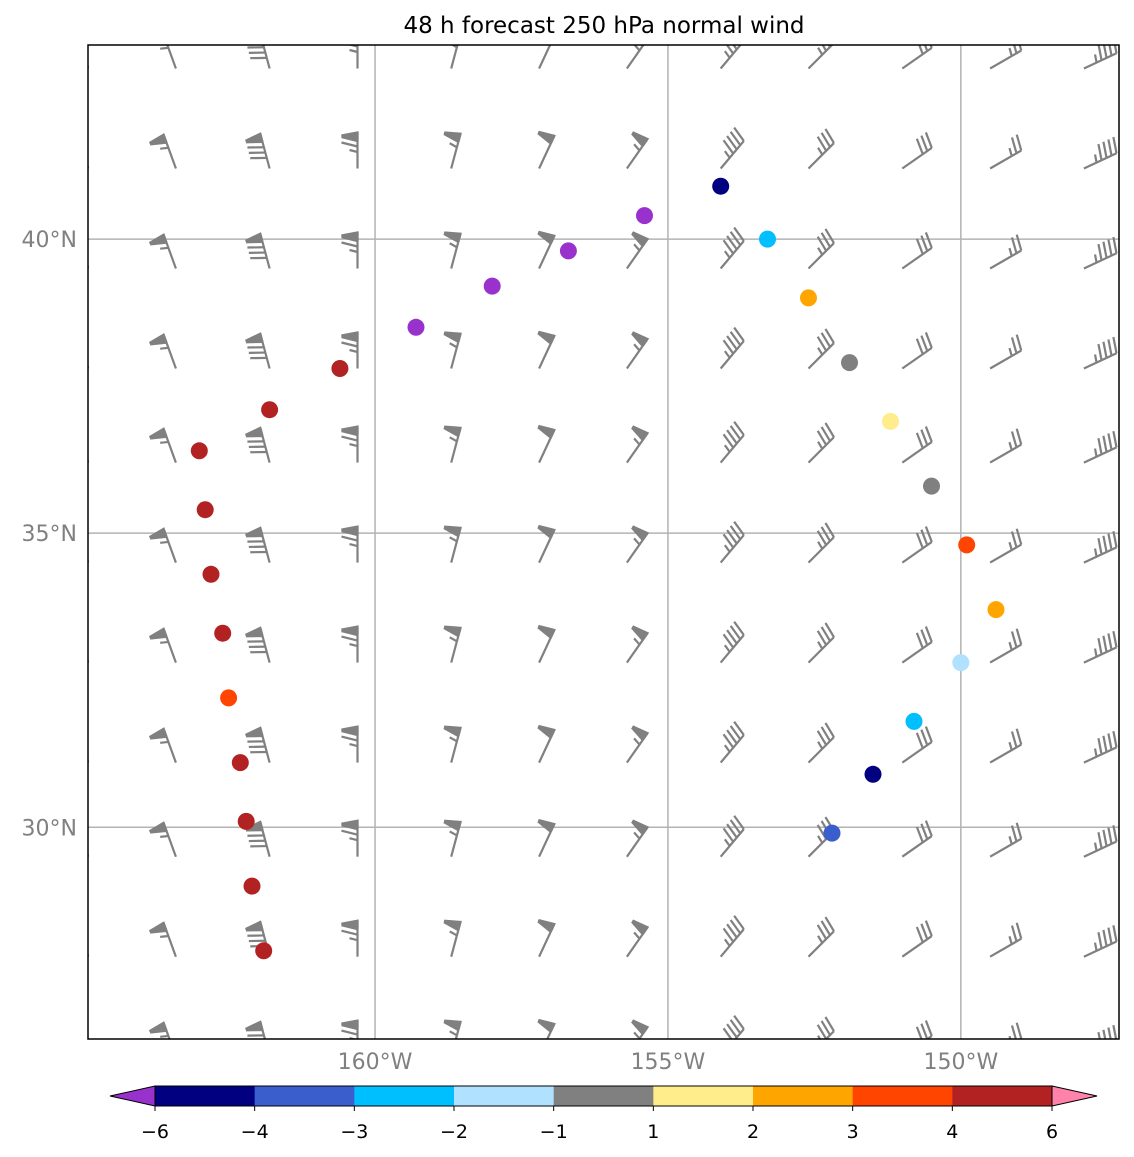 The width and height of the screenshot is (1134, 1157). Describe the element at coordinates (132, 1096) in the screenshot. I see `colorbar-under-extension` at that location.